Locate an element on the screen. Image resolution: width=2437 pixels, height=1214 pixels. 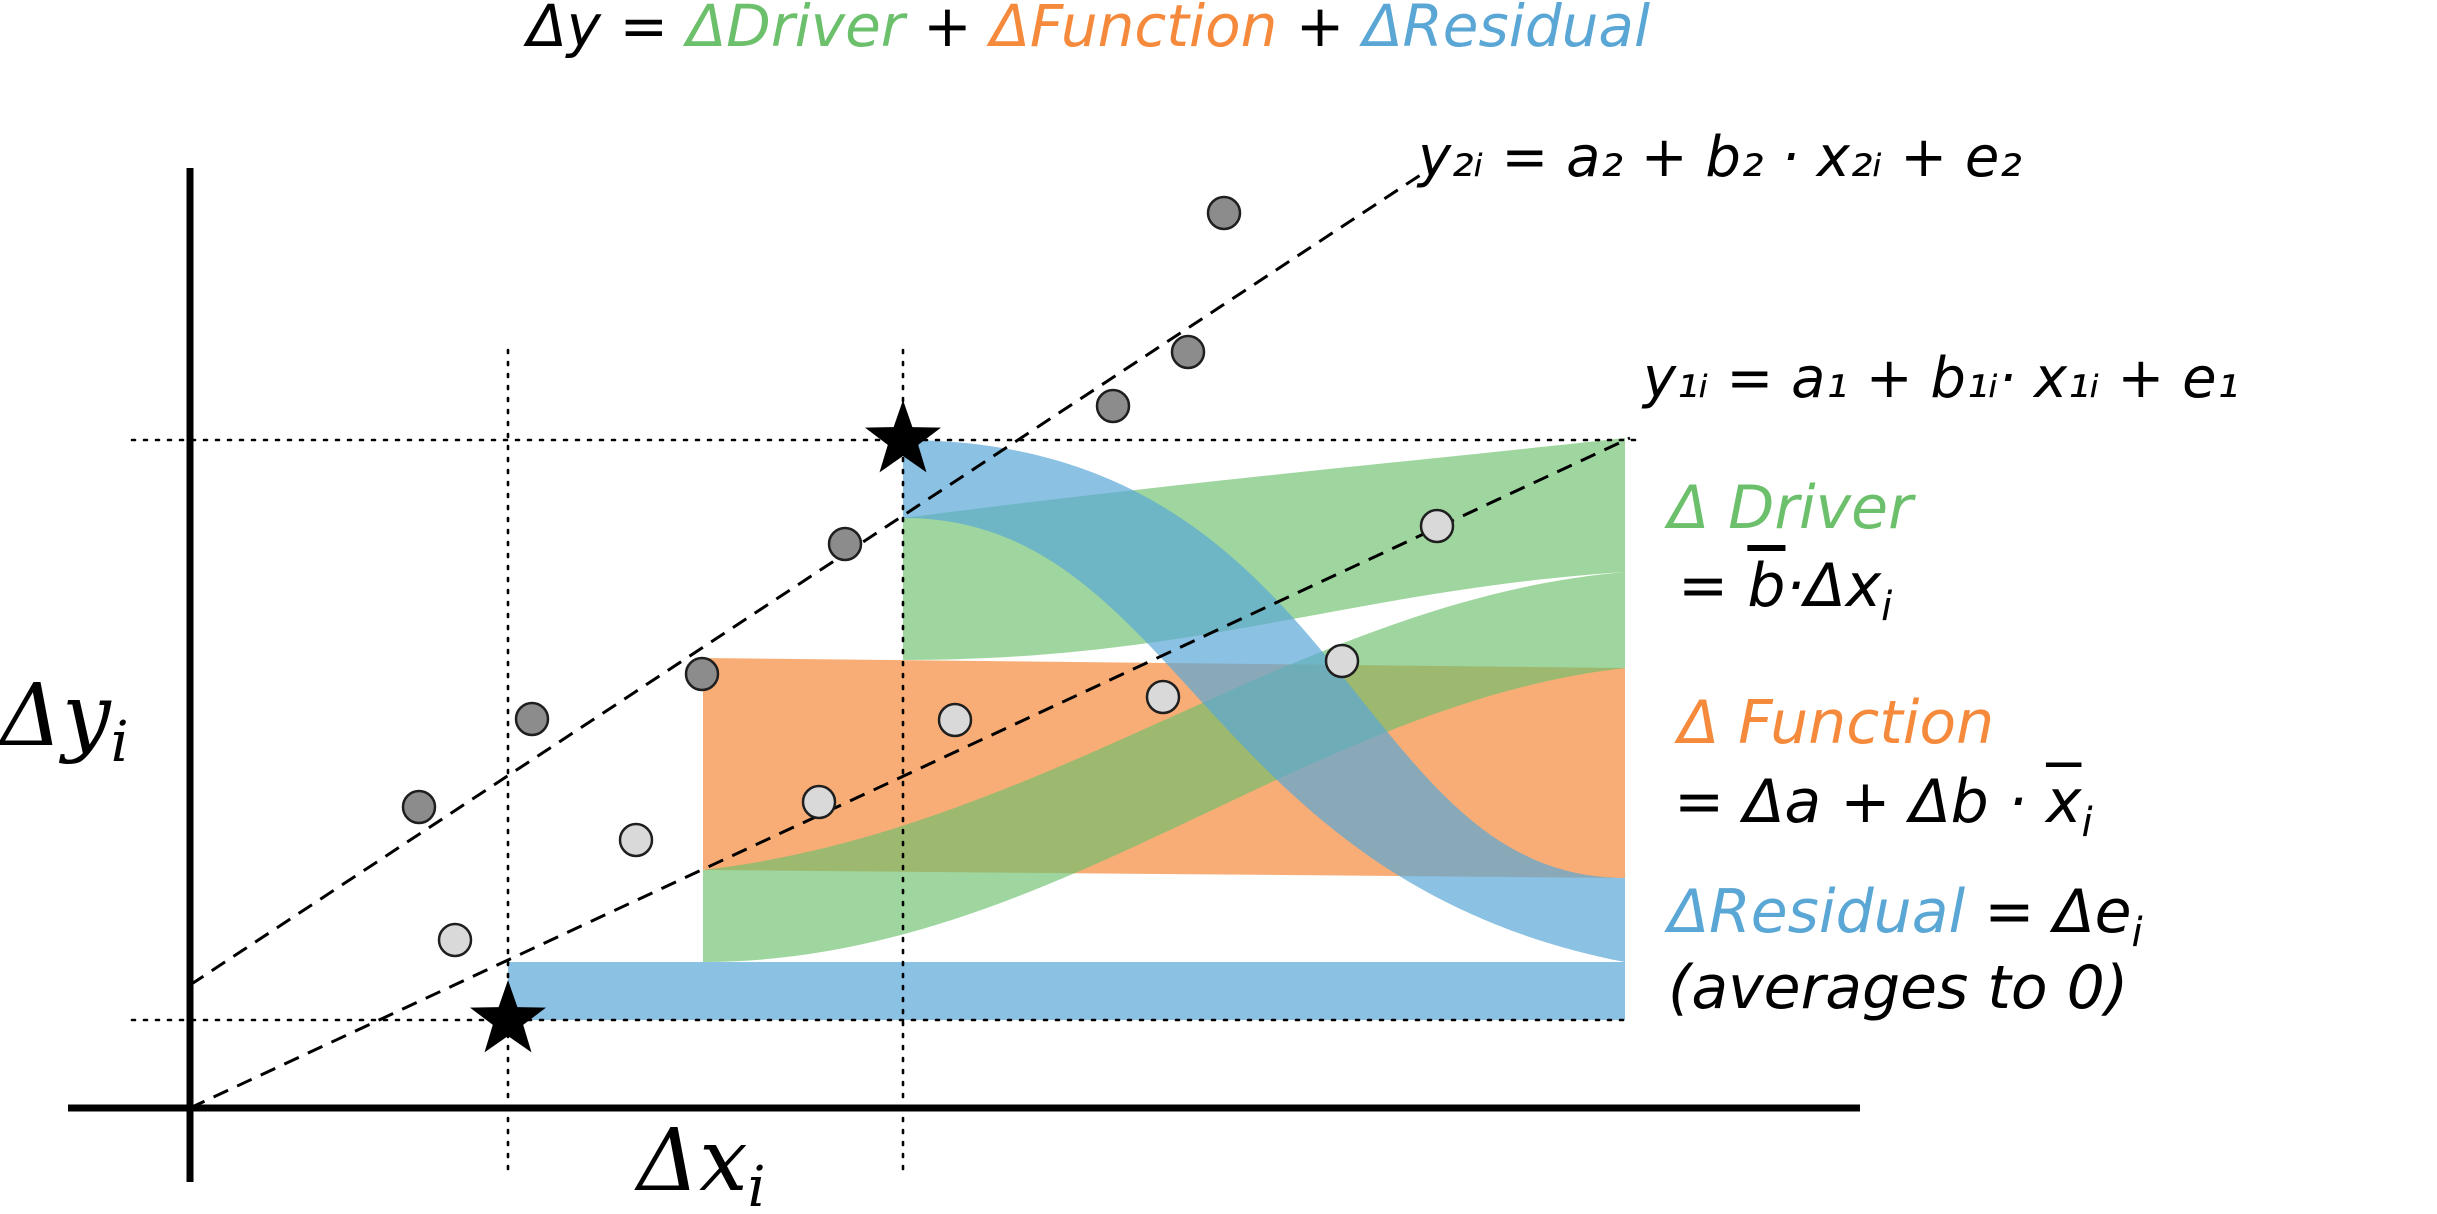
legend-residual-eq-a: = Δe is located at coordinates (2048, 912).